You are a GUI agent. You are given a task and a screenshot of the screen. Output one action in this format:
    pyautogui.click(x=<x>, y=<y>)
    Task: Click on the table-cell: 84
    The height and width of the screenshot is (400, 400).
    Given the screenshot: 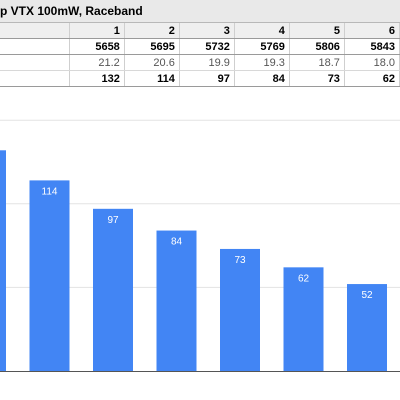 What is the action you would take?
    pyautogui.click(x=262, y=78)
    